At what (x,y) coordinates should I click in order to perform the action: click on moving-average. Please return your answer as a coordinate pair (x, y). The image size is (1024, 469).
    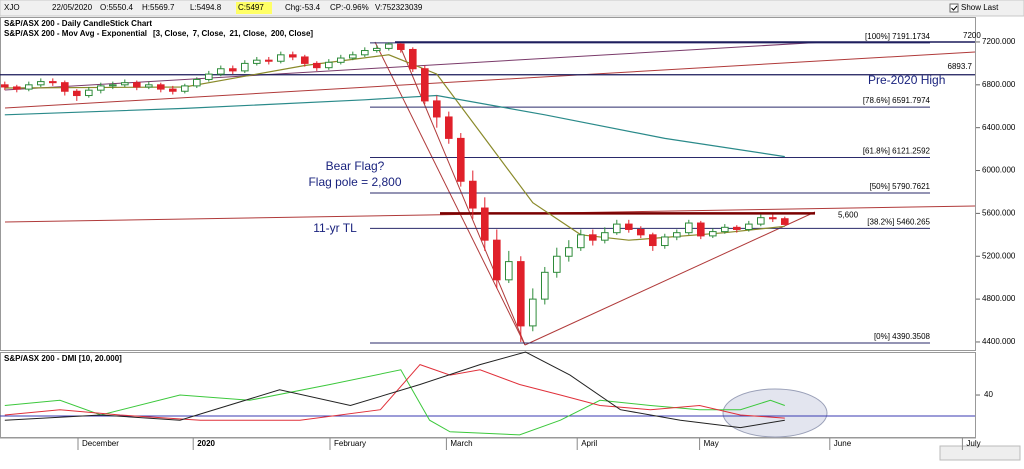
    Looking at the image, I should click on (394, 126).